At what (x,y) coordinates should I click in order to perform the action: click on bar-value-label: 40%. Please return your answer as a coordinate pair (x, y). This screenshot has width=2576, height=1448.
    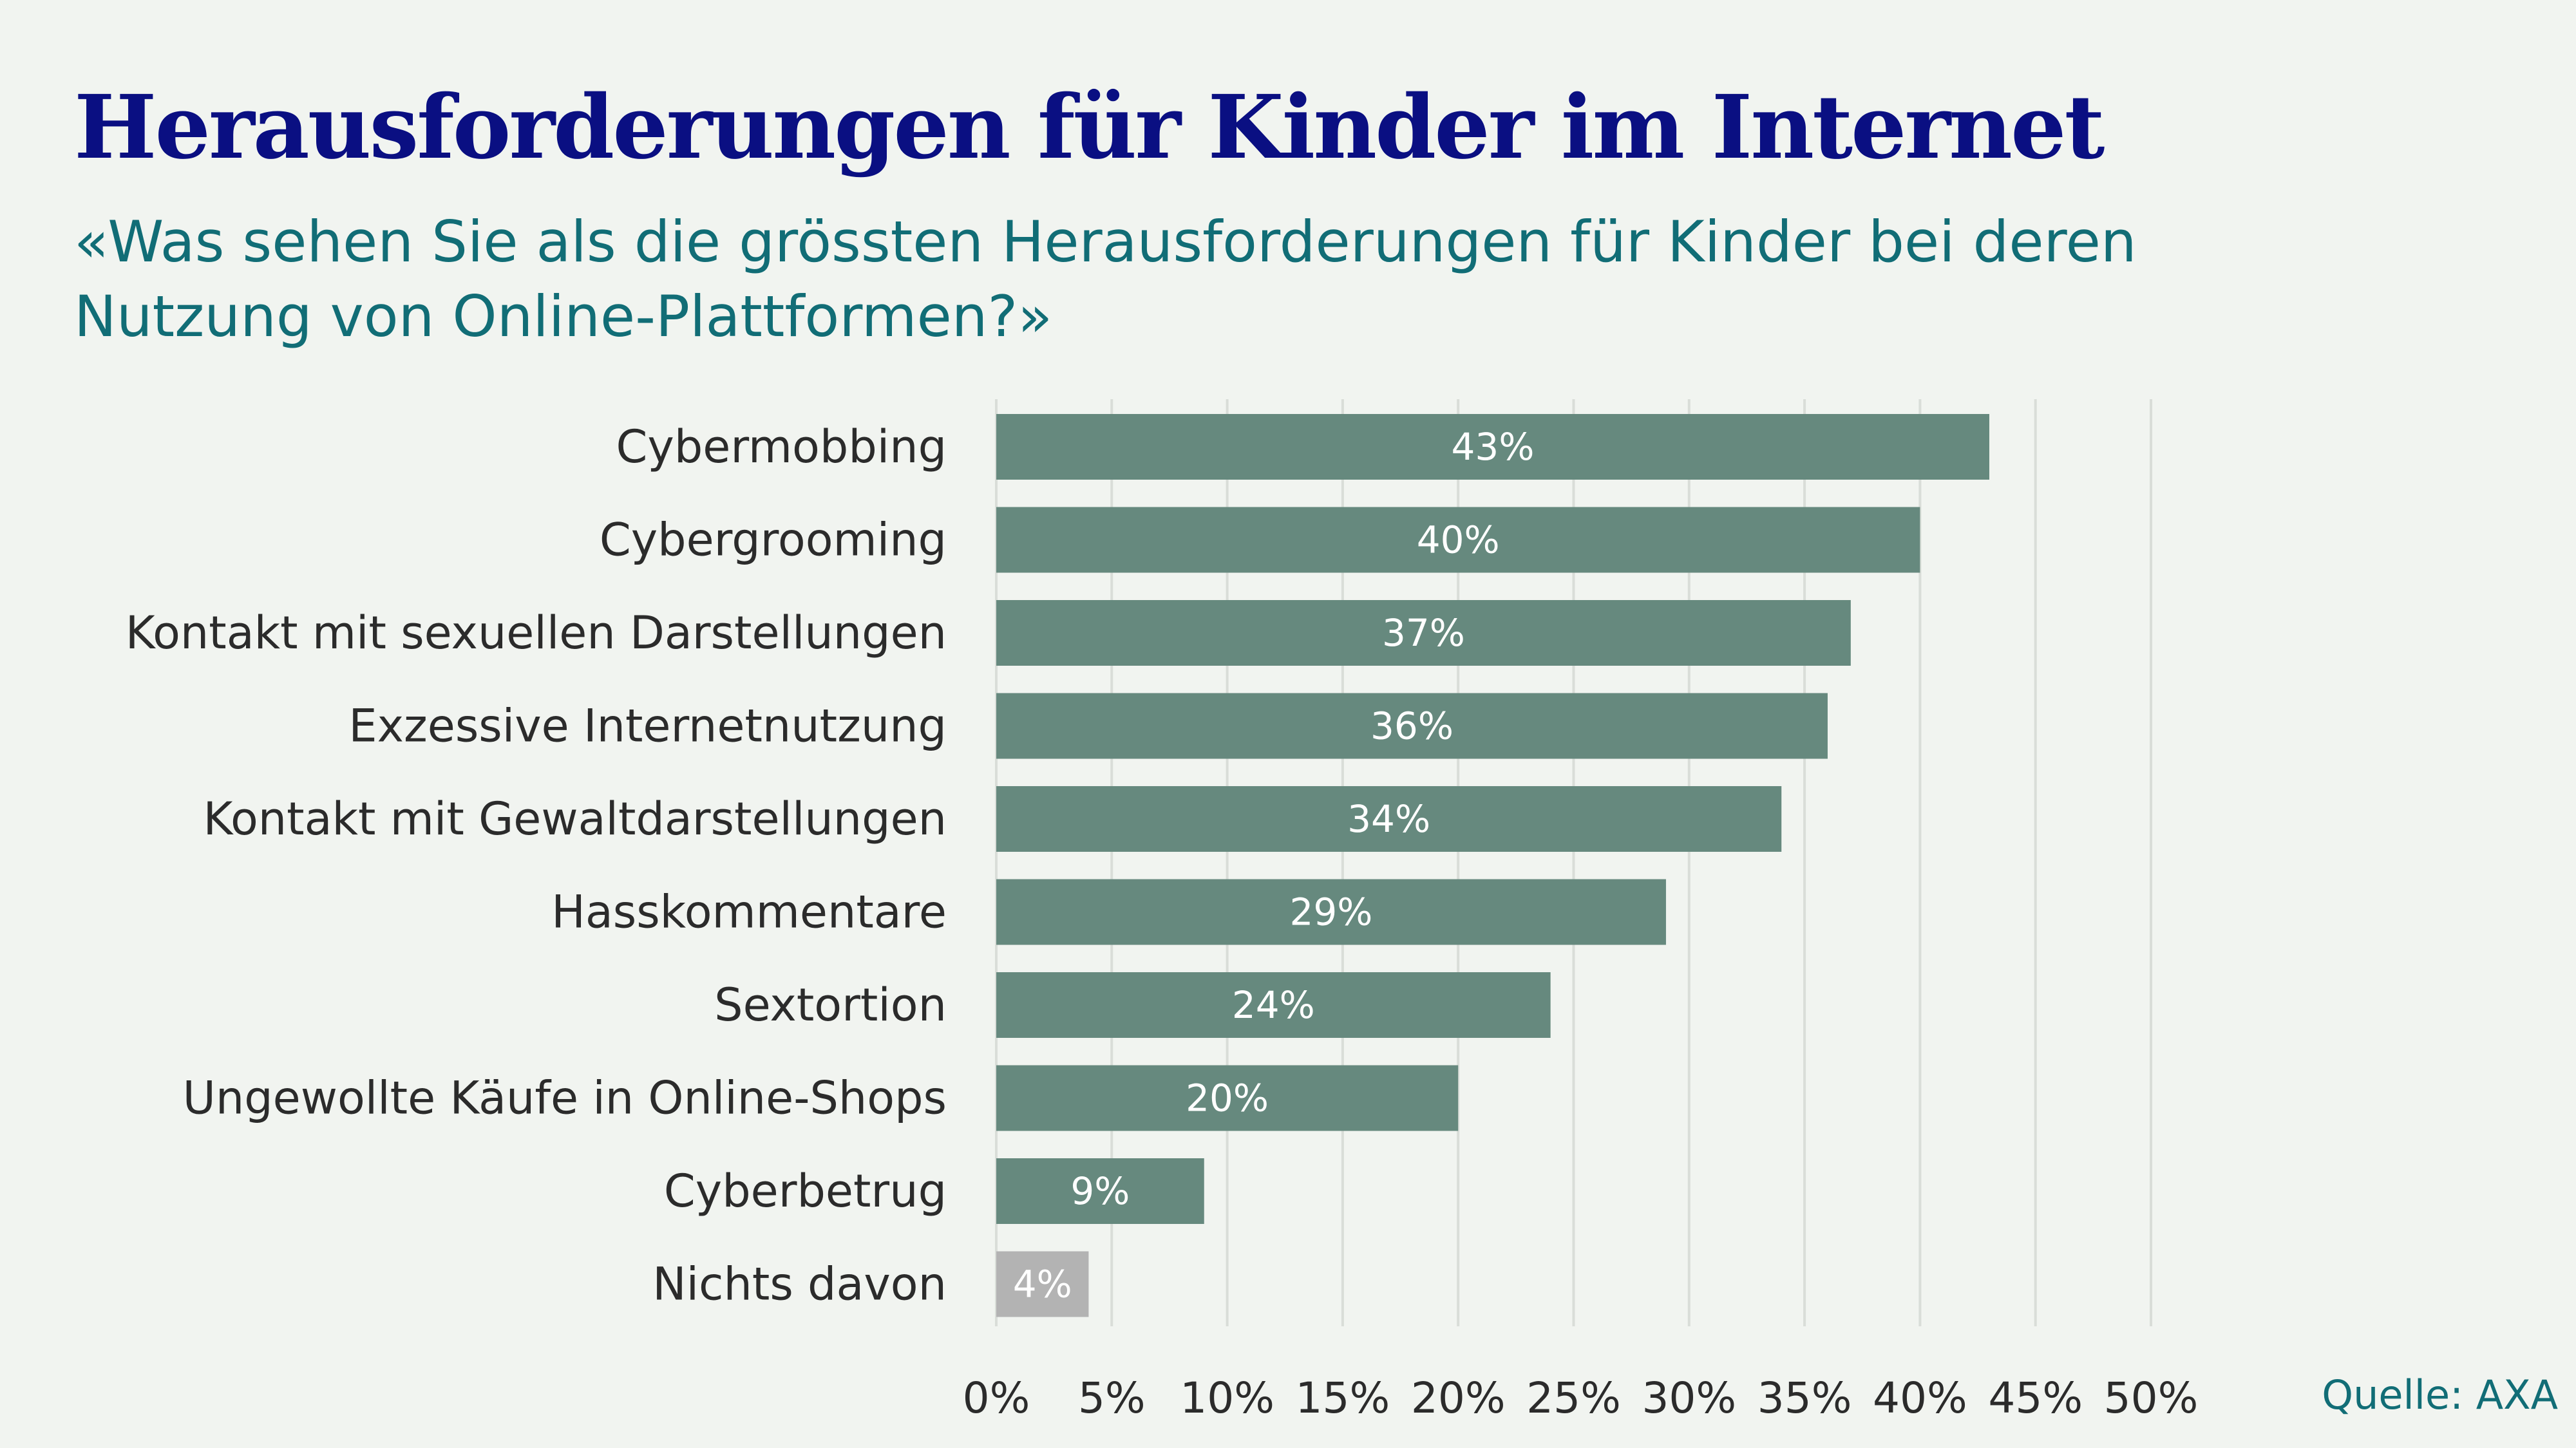
    Looking at the image, I should click on (1459, 540).